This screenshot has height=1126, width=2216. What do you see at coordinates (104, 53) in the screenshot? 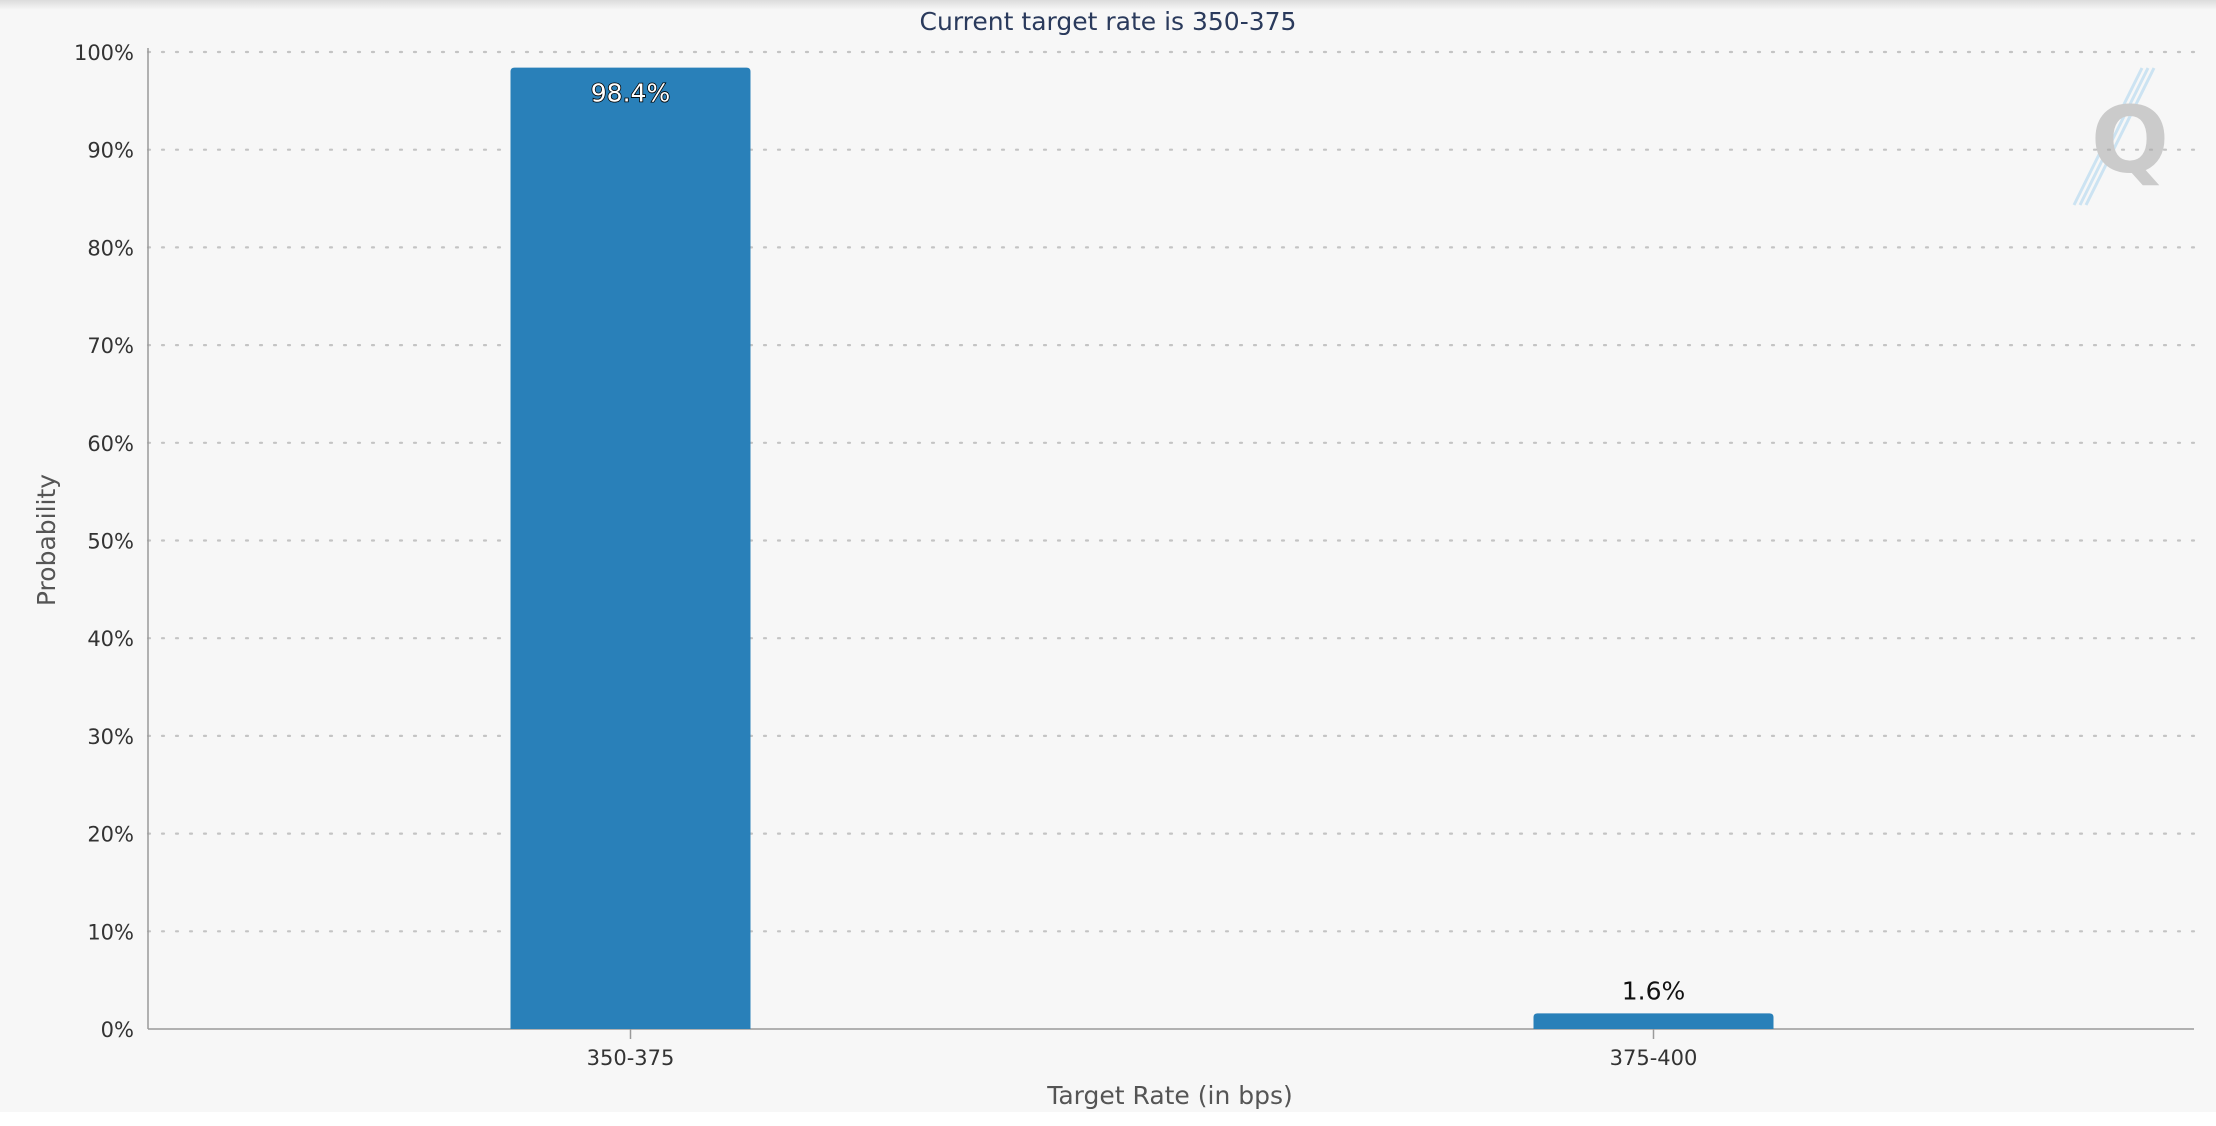
I see `y-tick-label: 100%` at bounding box center [104, 53].